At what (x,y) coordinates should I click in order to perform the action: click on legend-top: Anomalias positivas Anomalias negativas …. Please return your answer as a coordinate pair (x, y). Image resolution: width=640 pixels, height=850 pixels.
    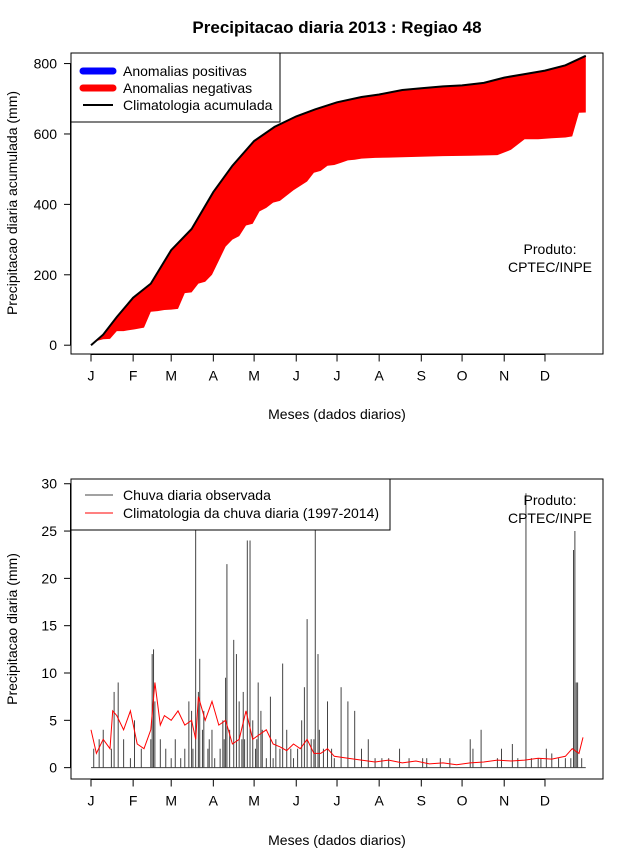
    Looking at the image, I should click on (175, 87).